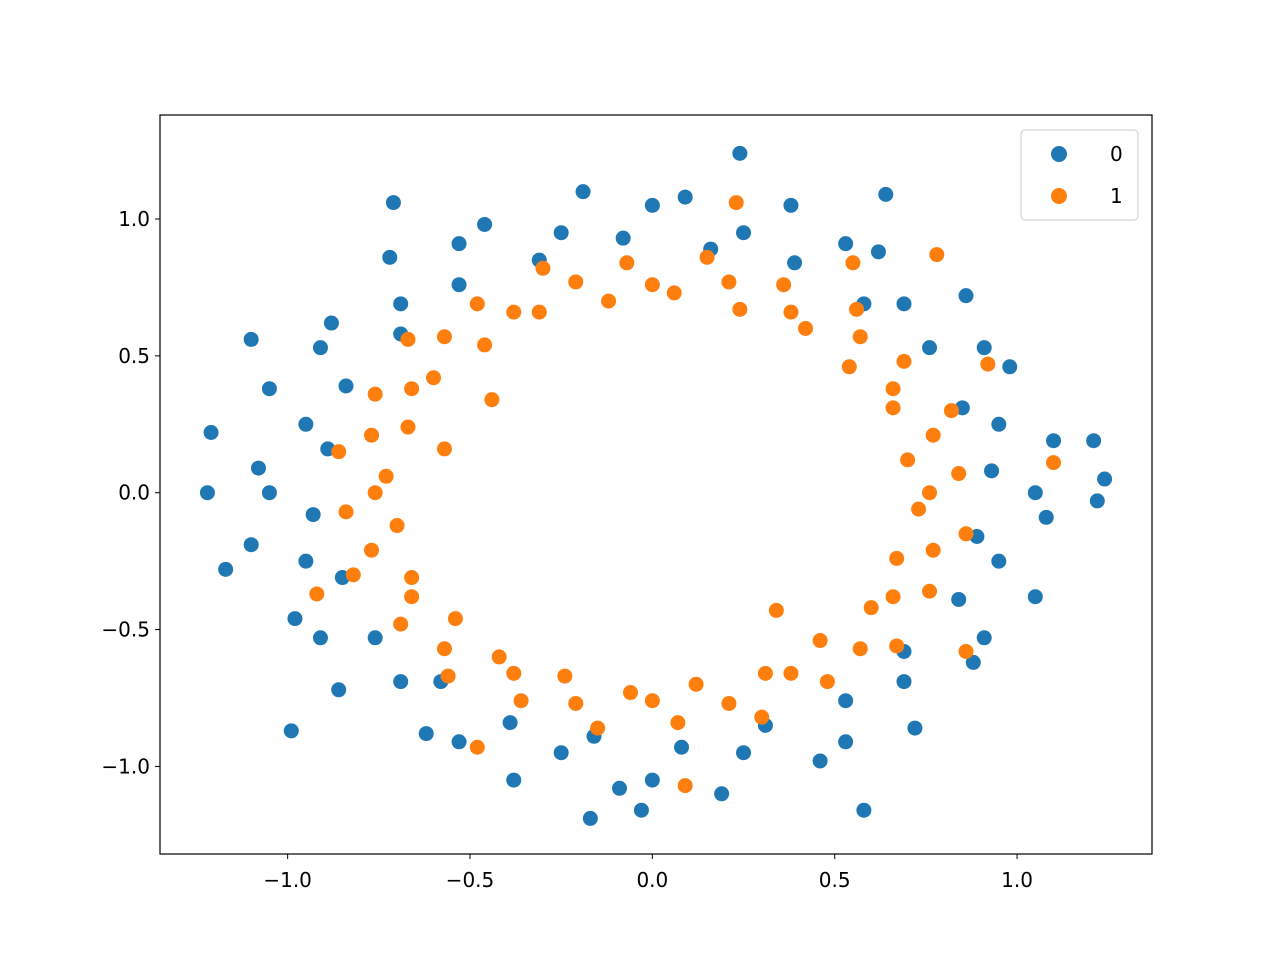 This screenshot has width=1280, height=964. I want to click on y-axis: −1.0 −0.5 0.0 0.5 1.0, so click(130, 492).